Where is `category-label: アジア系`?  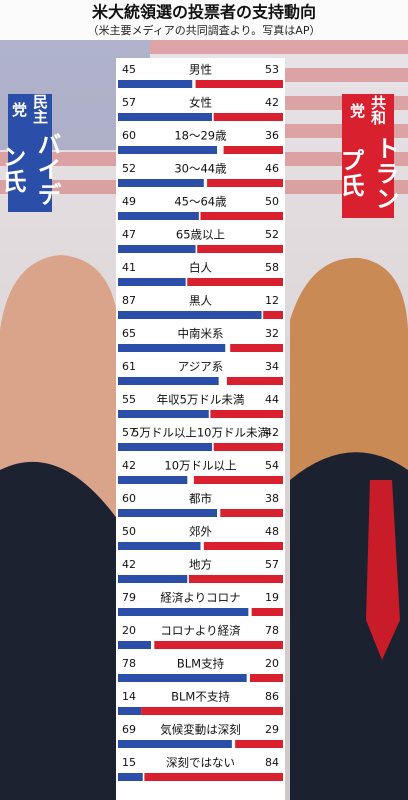
category-label: アジア系 is located at coordinates (201, 367).